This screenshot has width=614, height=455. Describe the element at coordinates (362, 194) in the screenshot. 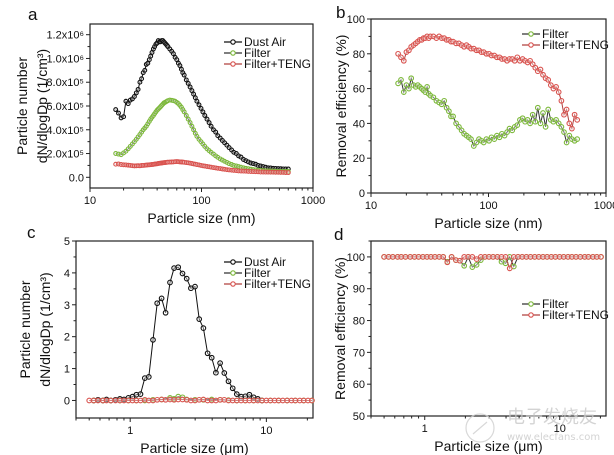

I see `y-tick-label: 0` at that location.